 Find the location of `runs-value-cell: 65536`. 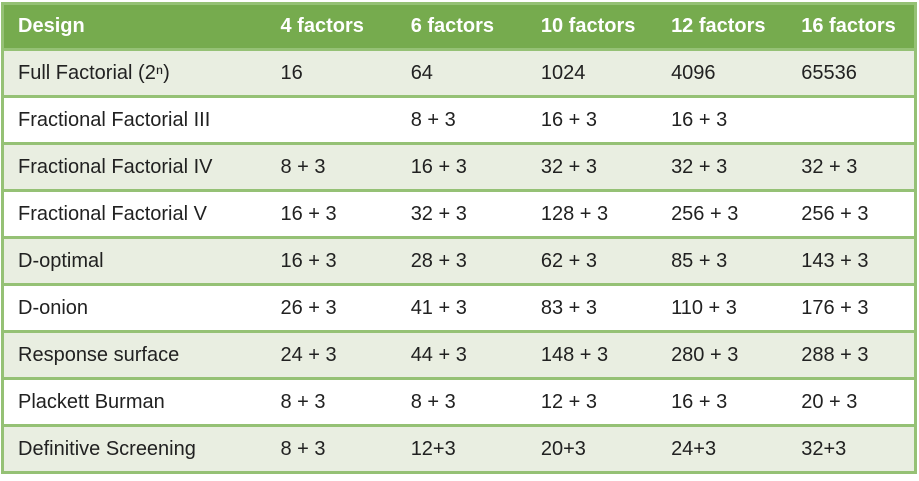

runs-value-cell: 65536 is located at coordinates (850, 73).